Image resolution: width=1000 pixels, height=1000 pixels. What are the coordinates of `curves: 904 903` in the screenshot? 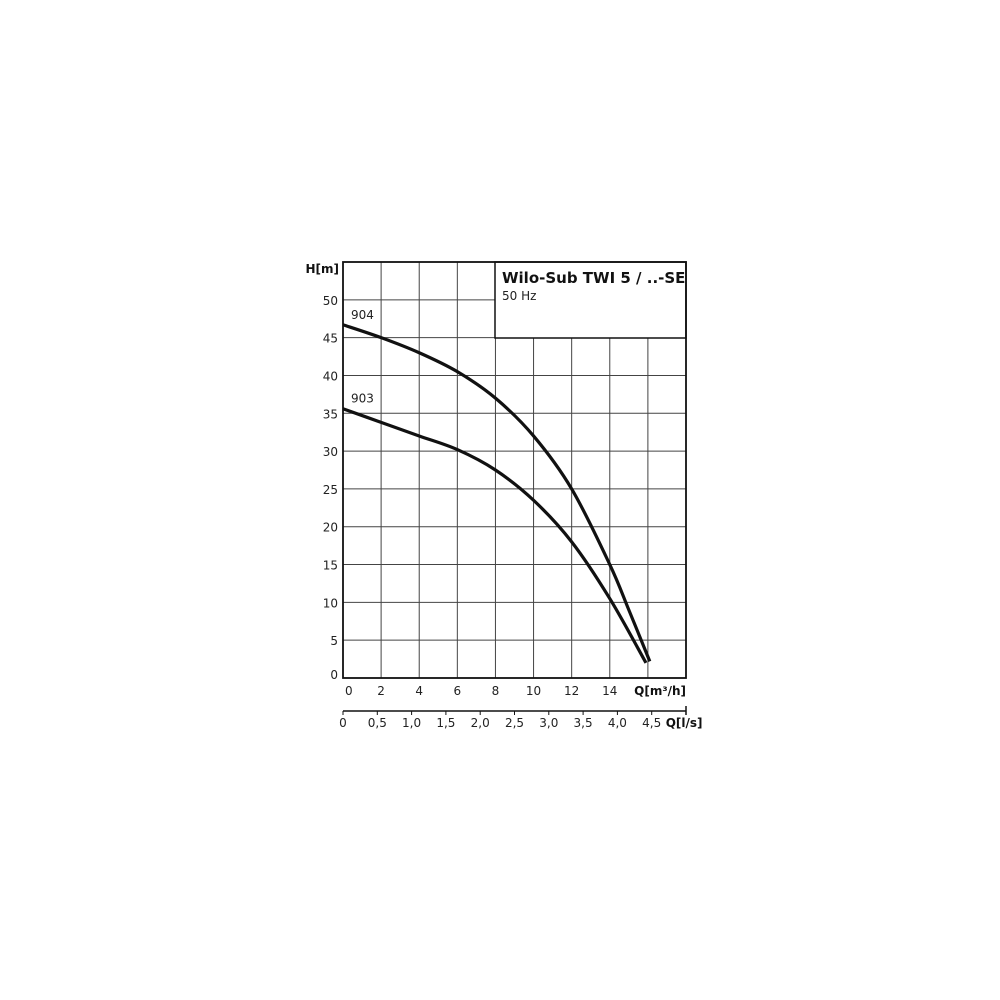 It's located at (497, 486).